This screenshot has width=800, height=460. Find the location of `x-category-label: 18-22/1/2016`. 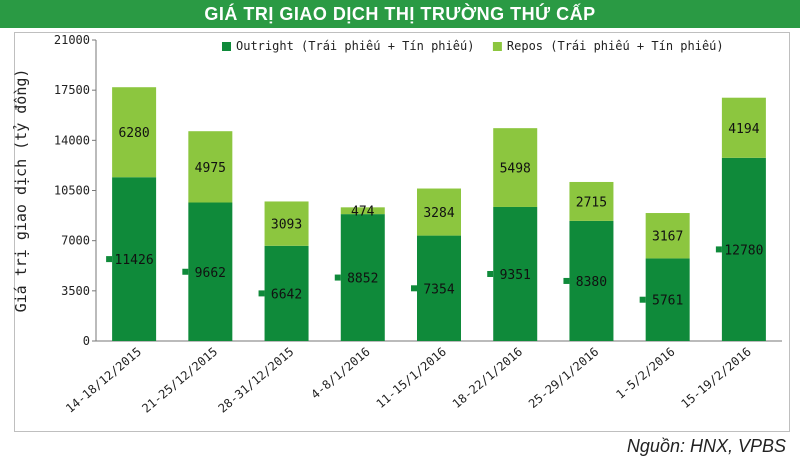

x-category-label: 18-22/1/2016 is located at coordinates (487, 378).